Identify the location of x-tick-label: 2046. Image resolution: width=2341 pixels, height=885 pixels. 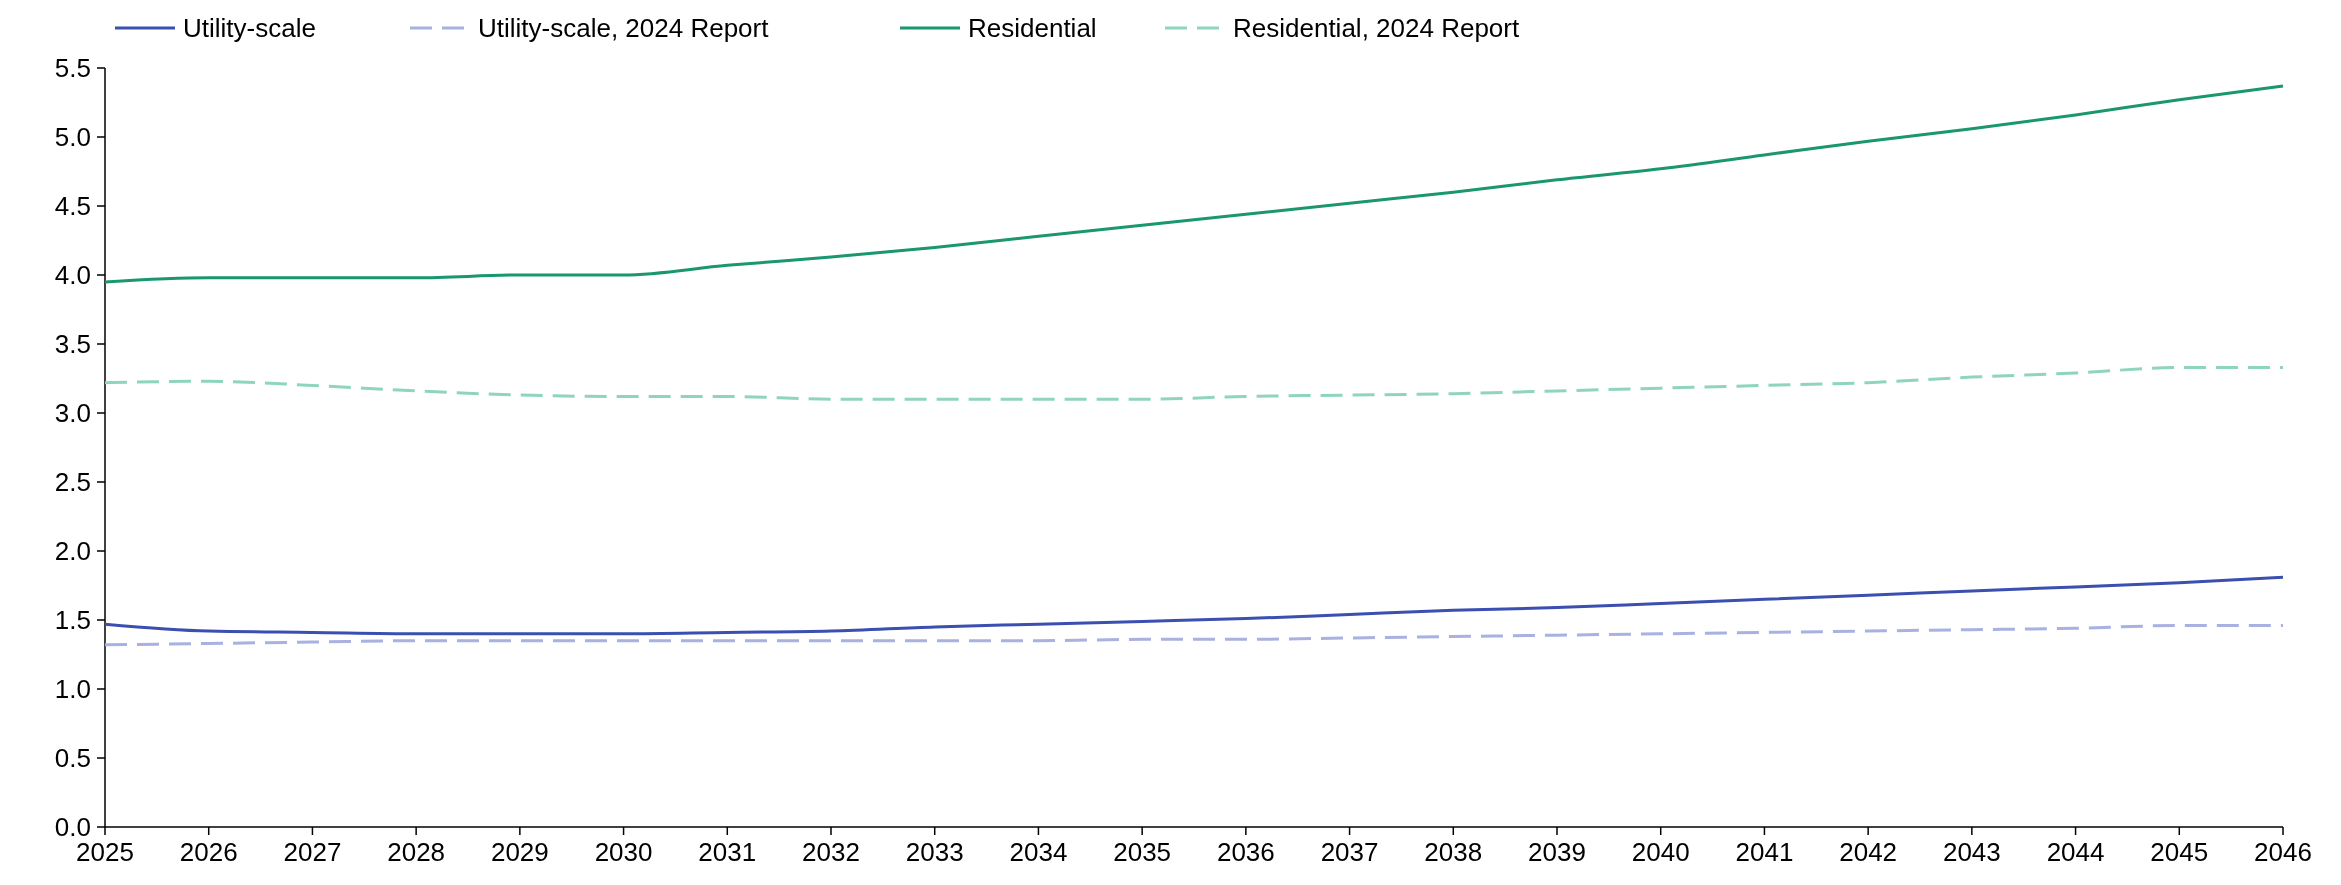
(2283, 852).